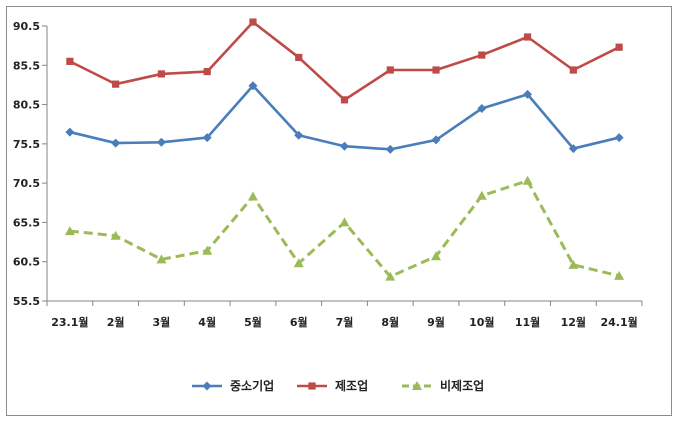 The height and width of the screenshot is (426, 680). I want to click on y-tick-label: 65.5, so click(26, 222).